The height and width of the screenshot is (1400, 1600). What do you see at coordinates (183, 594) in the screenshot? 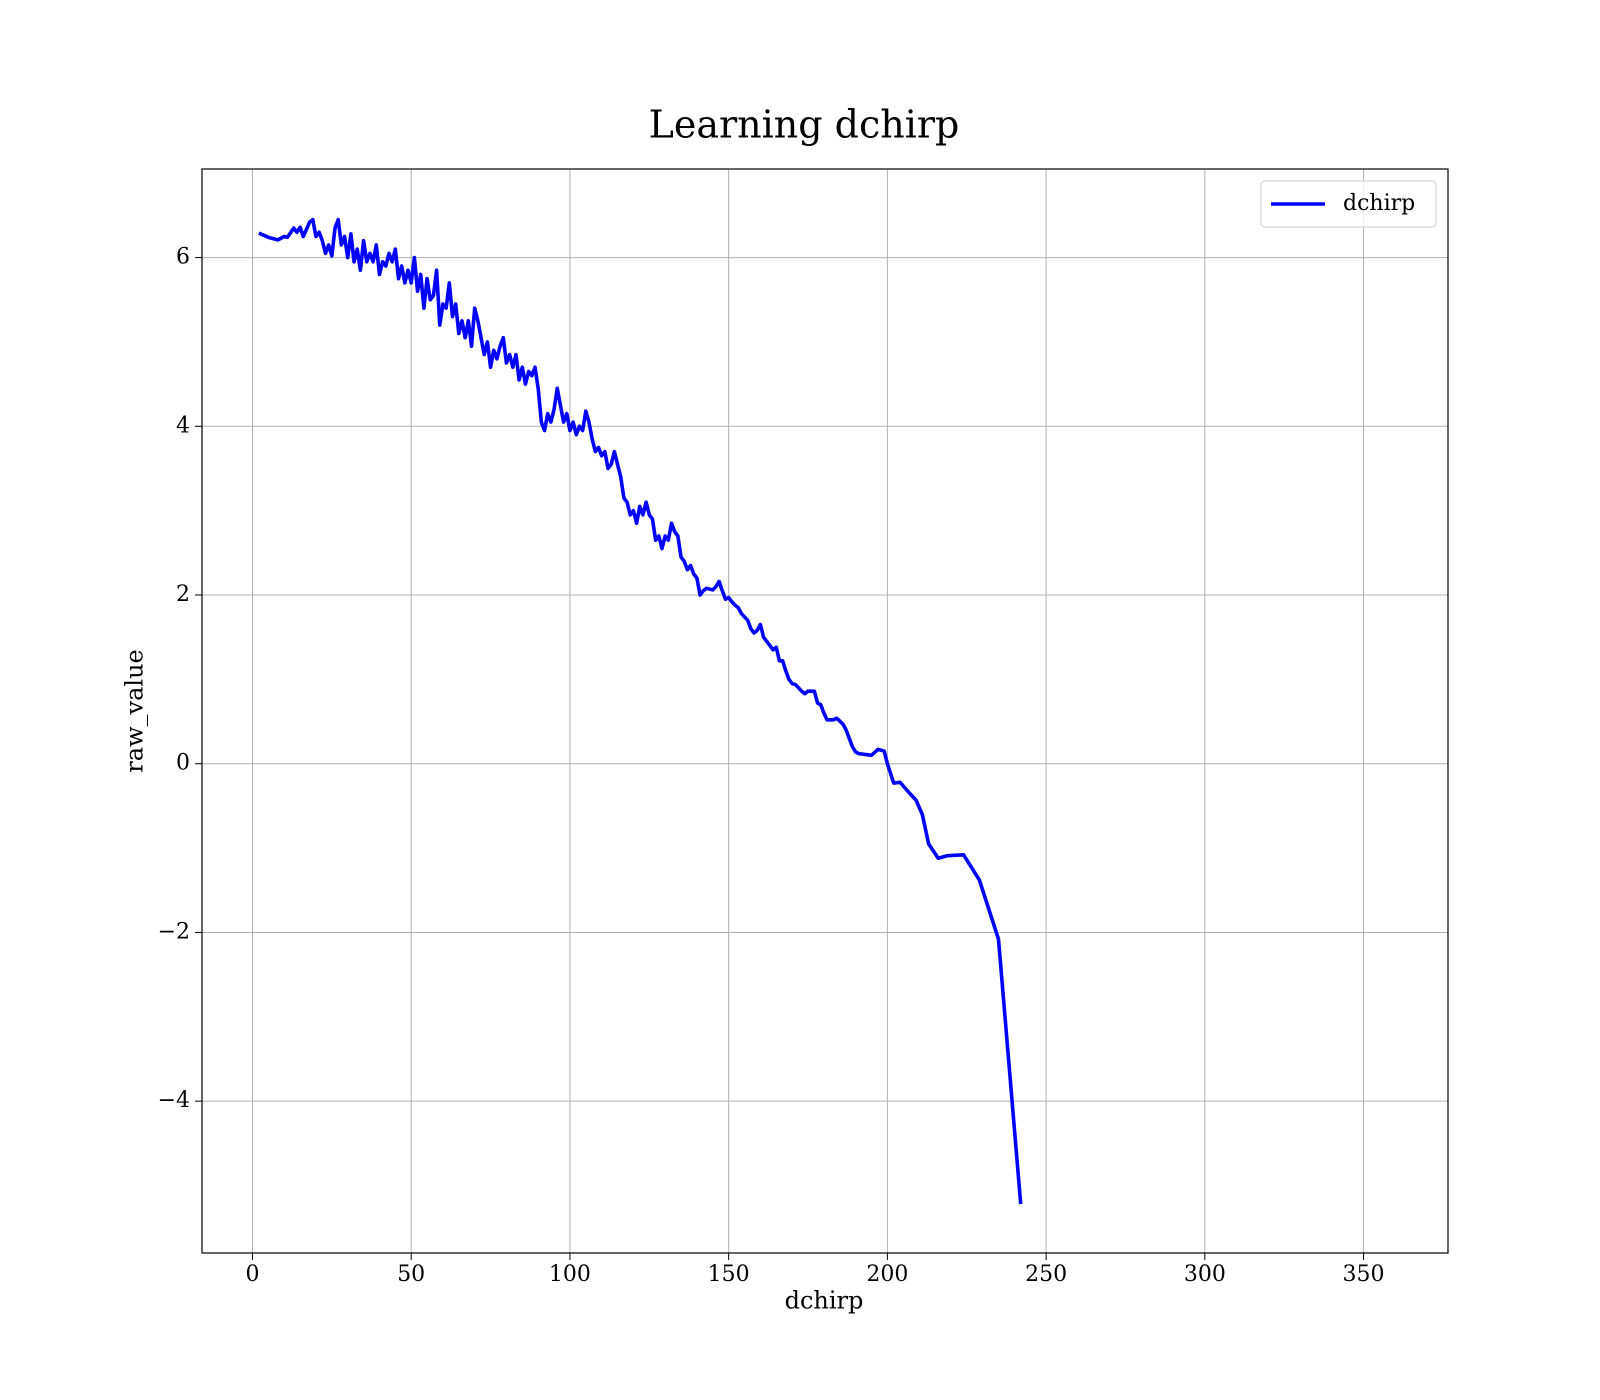
I see `y-tick-label: 2` at bounding box center [183, 594].